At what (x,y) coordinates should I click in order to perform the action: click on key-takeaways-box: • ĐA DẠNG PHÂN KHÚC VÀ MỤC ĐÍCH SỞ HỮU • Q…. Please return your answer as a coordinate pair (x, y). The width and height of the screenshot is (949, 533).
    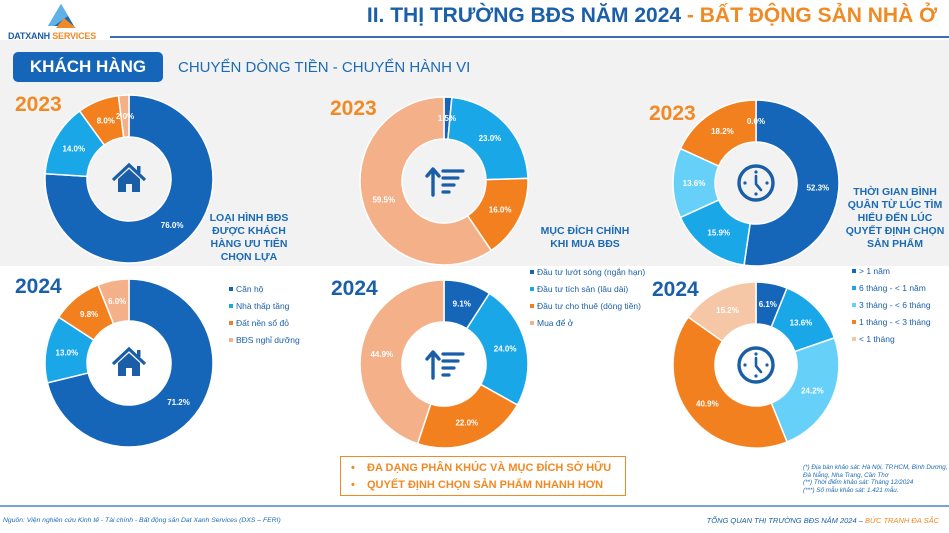
    Looking at the image, I should click on (483, 476).